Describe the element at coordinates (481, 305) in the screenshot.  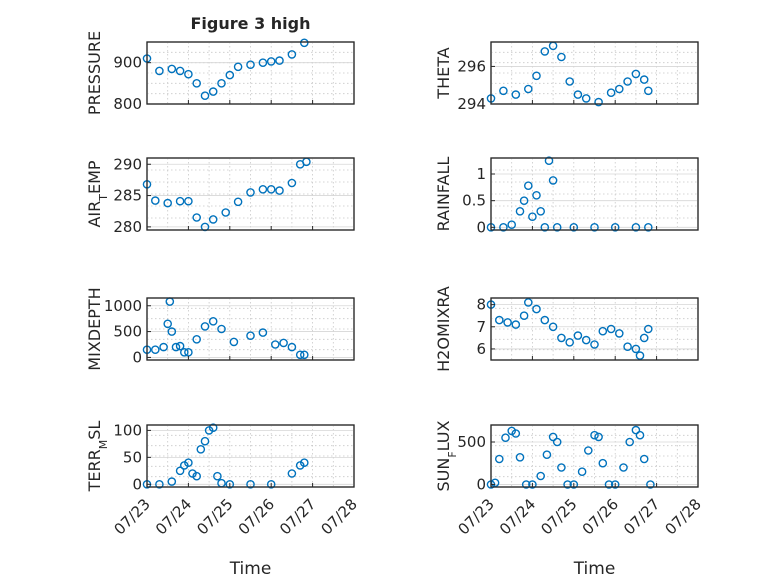
I see `y-tick-label: 8` at that location.